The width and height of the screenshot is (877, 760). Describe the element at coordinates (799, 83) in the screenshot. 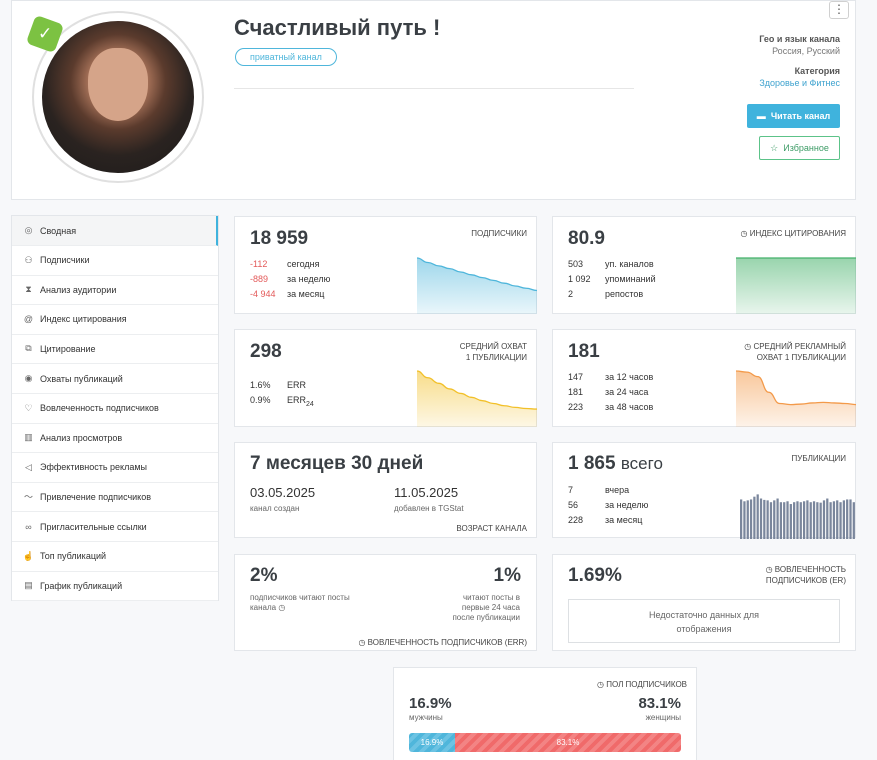

I see `category-link: Здоровье и Фитнес` at that location.